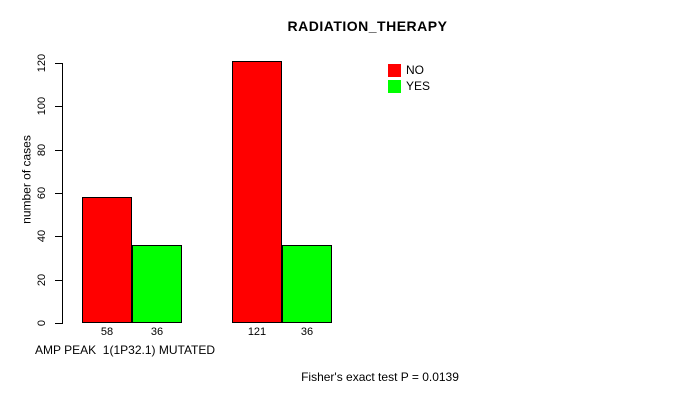  What do you see at coordinates (415, 70) in the screenshot?
I see `legend-label: NO` at bounding box center [415, 70].